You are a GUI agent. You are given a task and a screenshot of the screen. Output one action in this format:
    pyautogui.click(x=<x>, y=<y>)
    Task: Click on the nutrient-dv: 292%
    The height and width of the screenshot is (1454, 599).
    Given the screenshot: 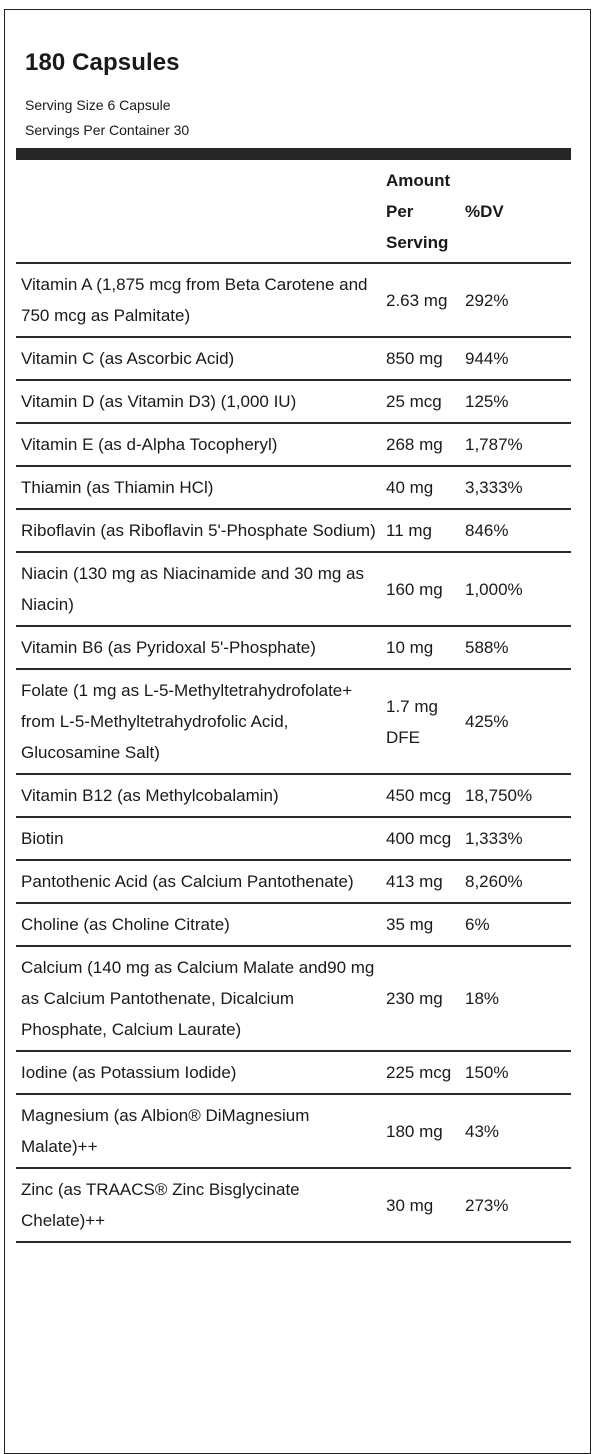 What is the action you would take?
    pyautogui.click(x=517, y=300)
    